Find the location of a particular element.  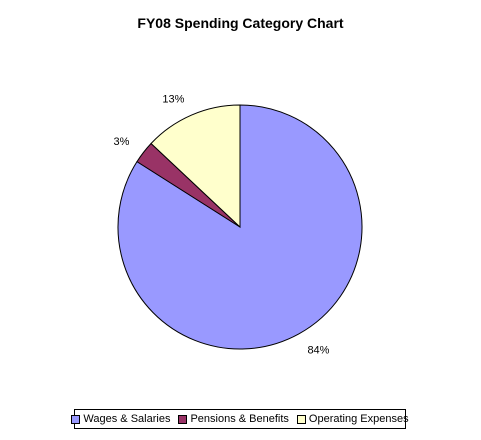

legend-swatch-operating is located at coordinates (301, 419).